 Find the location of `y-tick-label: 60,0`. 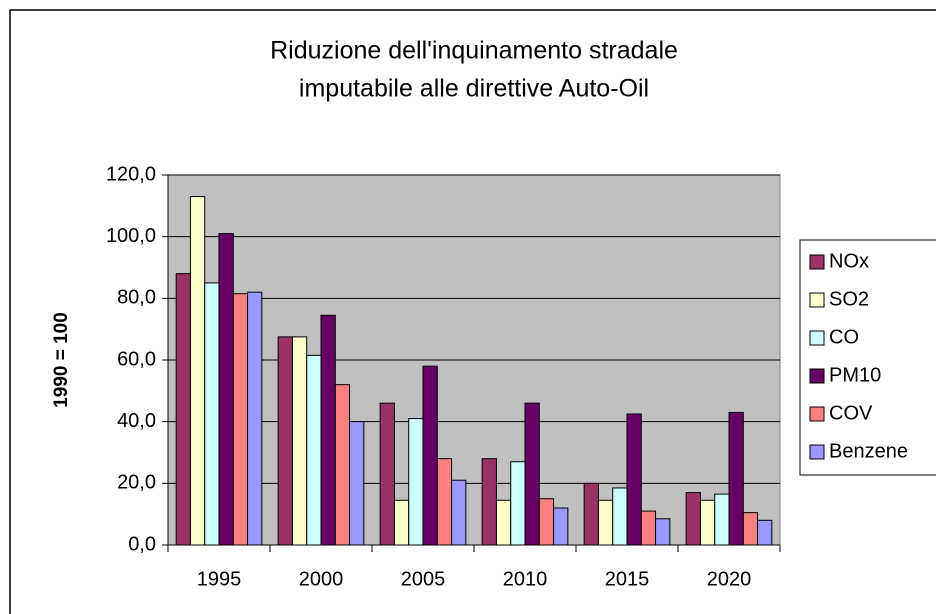

y-tick-label: 60,0 is located at coordinates (136, 359).